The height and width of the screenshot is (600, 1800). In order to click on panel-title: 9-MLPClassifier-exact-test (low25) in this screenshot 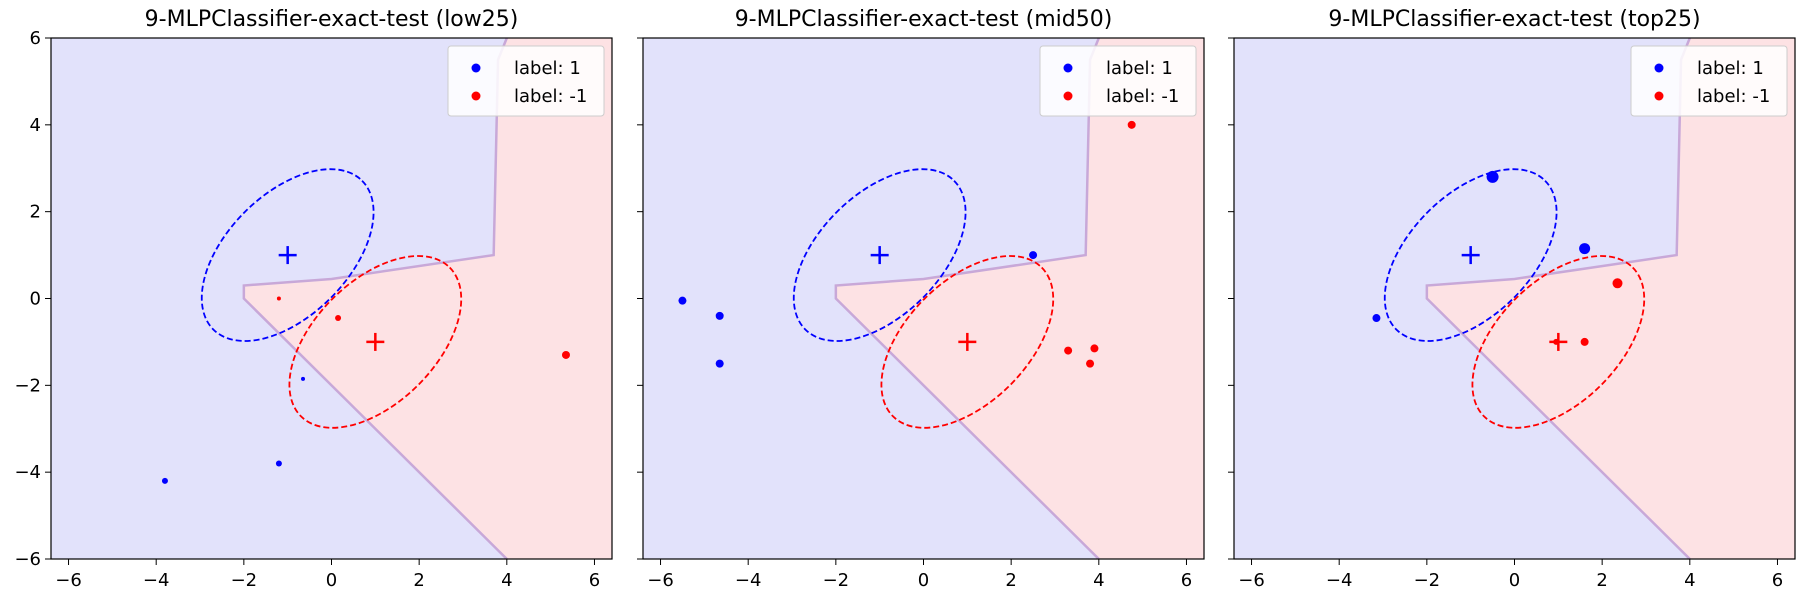, I will do `click(332, 19)`.